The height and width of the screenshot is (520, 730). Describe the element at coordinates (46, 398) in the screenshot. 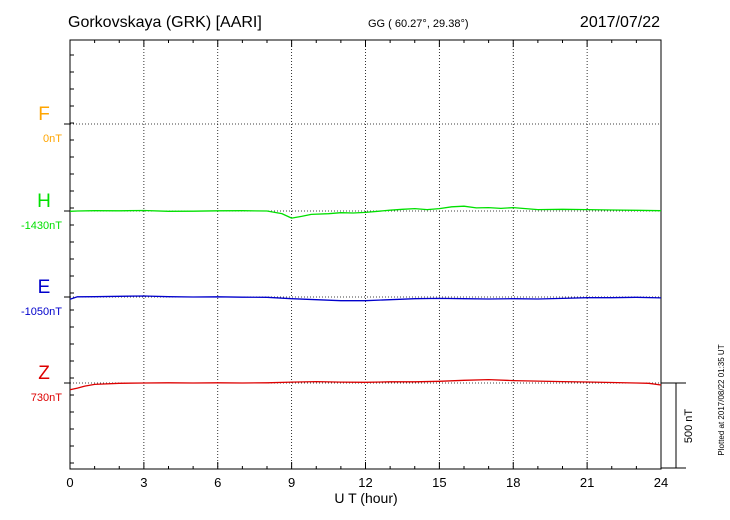

I see `baseline-label-Z: 730nT` at that location.